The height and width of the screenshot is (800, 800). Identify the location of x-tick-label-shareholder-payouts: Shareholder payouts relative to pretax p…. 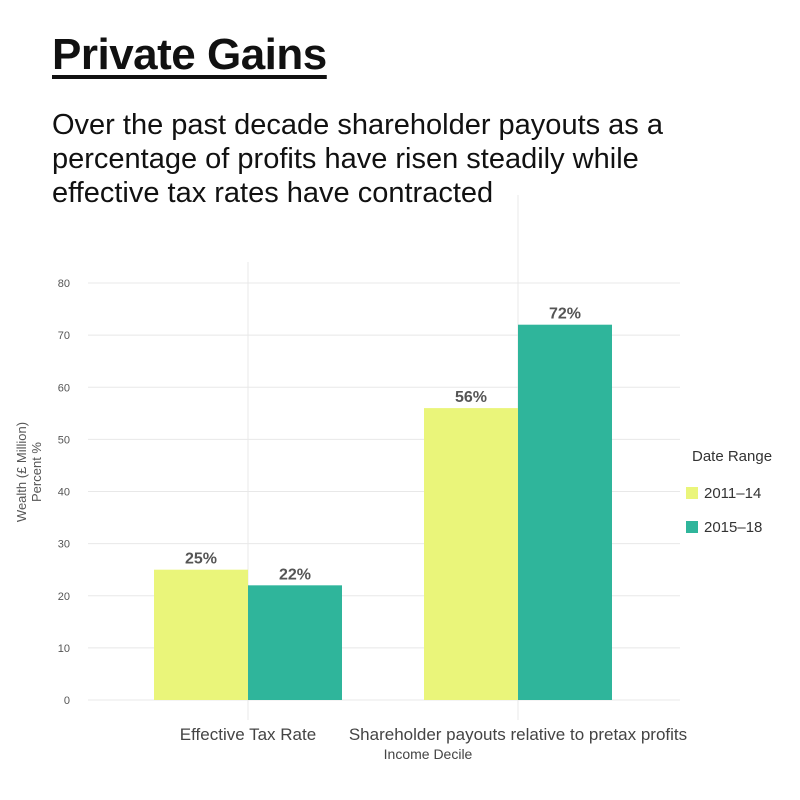
(518, 734).